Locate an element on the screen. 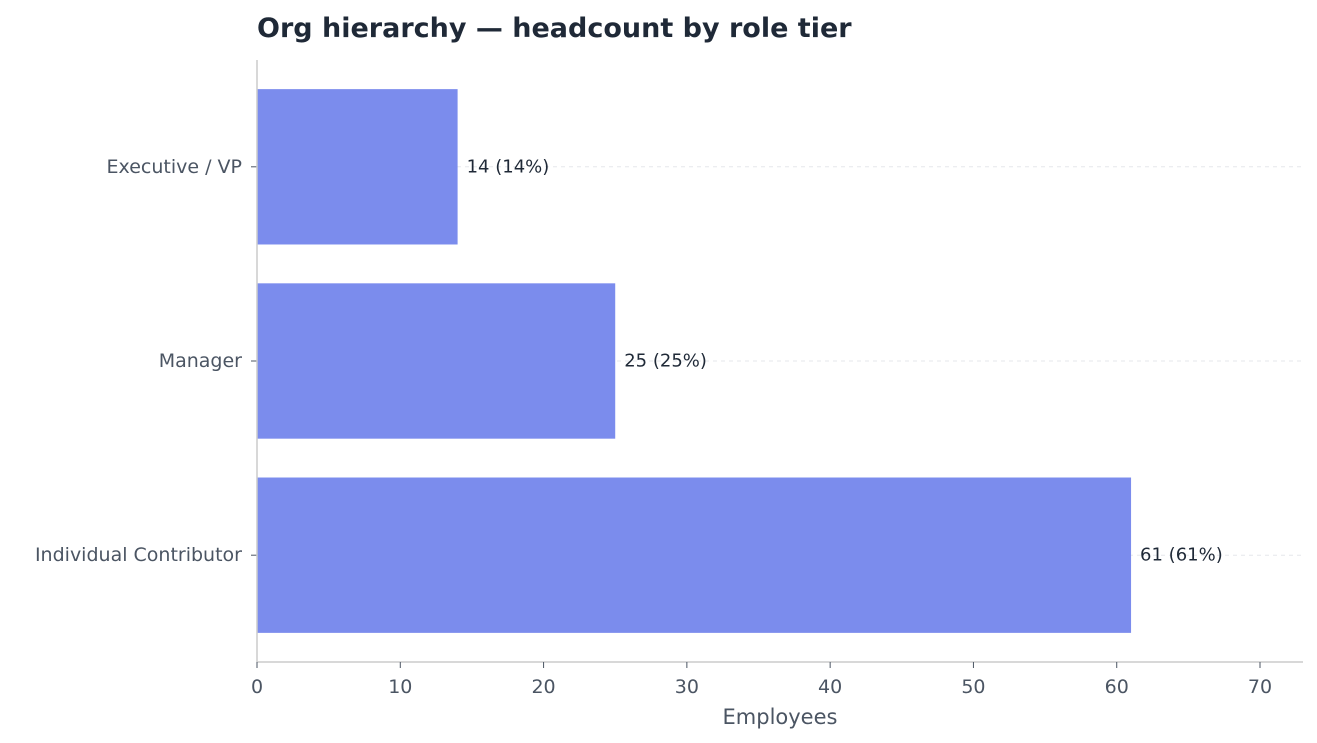 The width and height of the screenshot is (1317, 743). y-tick-label: Manager is located at coordinates (200, 361).